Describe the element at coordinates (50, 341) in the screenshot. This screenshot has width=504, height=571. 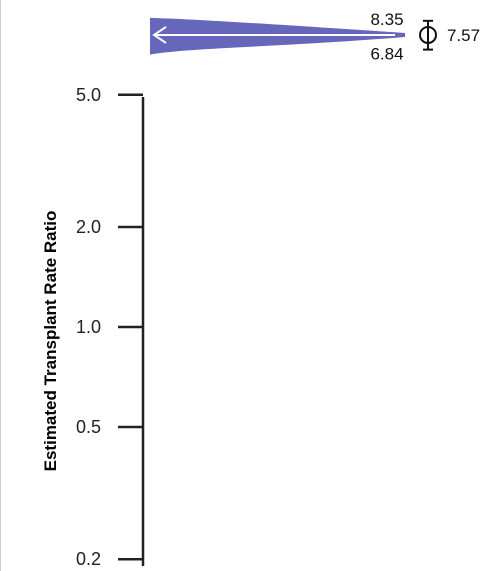
I see `y-axis-title: Estimated Transplant Rate Ratio` at that location.